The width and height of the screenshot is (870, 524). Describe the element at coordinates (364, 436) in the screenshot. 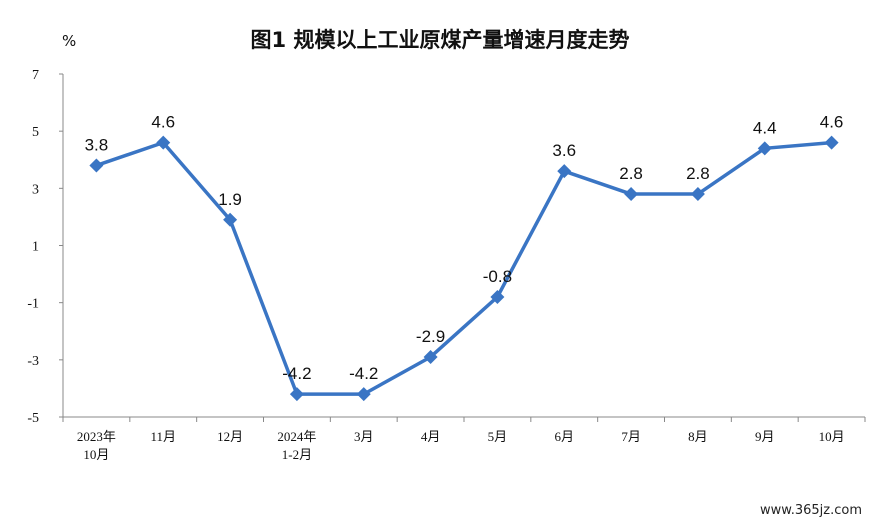

I see `x-tick-label: 3月` at that location.